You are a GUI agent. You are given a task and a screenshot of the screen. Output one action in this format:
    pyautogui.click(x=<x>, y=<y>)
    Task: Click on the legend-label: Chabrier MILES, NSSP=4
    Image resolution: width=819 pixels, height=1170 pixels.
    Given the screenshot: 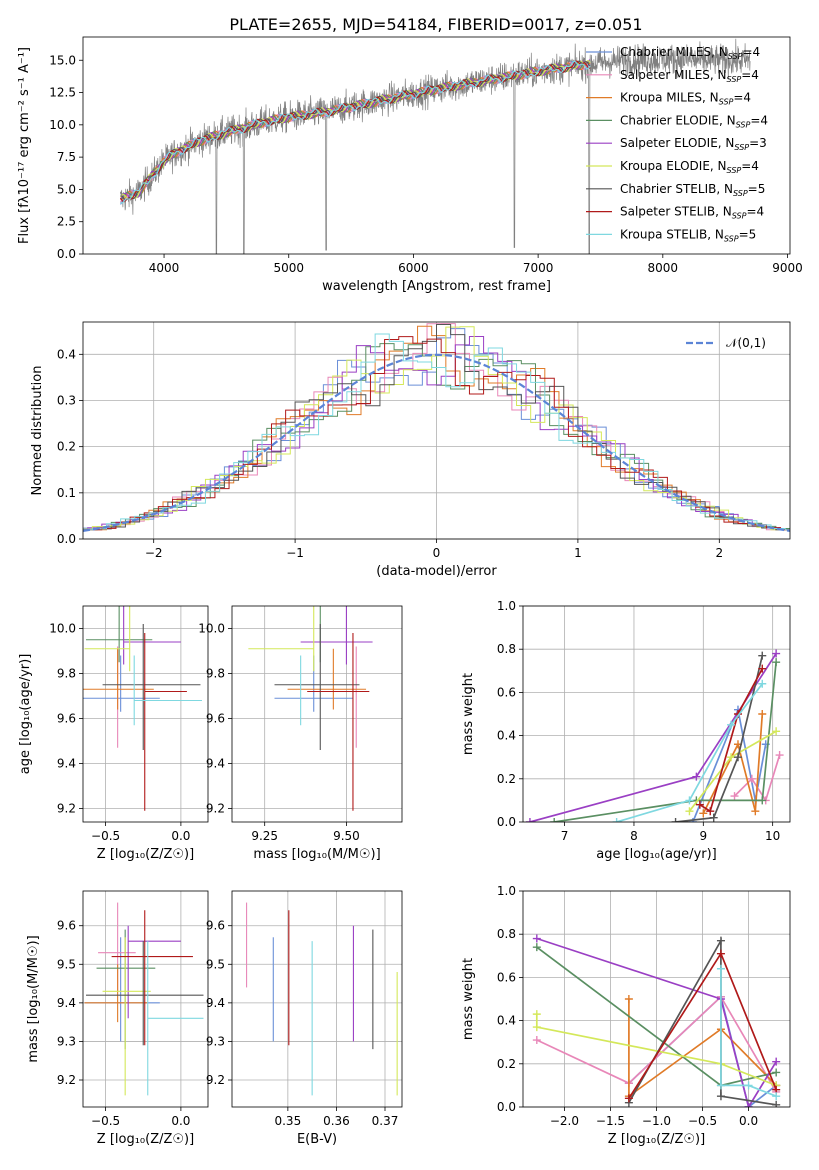 What is the action you would take?
    pyautogui.click(x=690, y=53)
    